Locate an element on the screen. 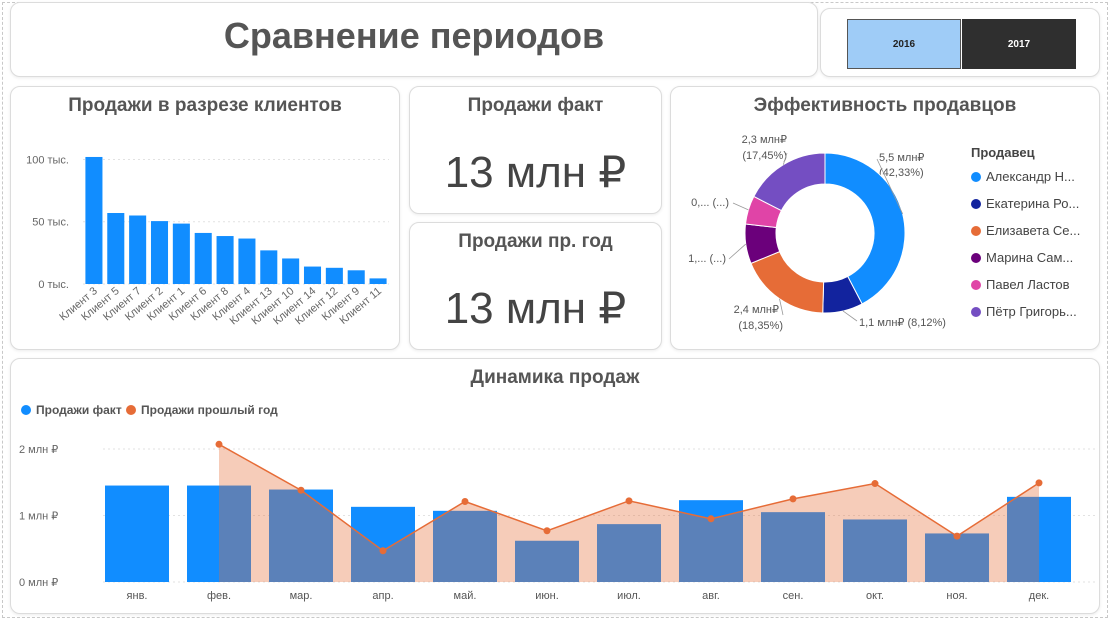 The image size is (1112, 621). year-2017-button: 2017 is located at coordinates (1019, 44).